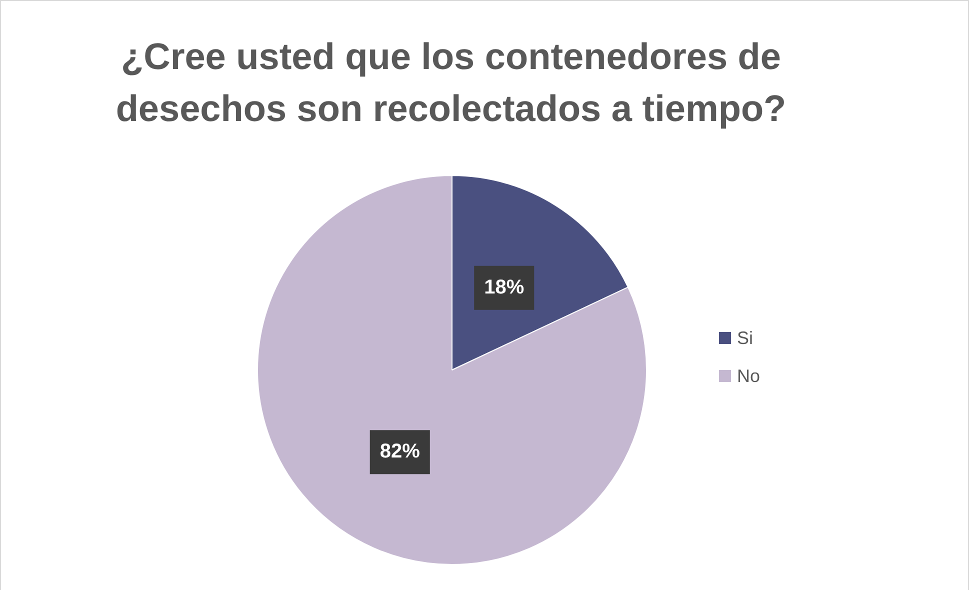 This screenshot has height=590, width=969. Describe the element at coordinates (748, 376) in the screenshot. I see `legend-label: No` at that location.